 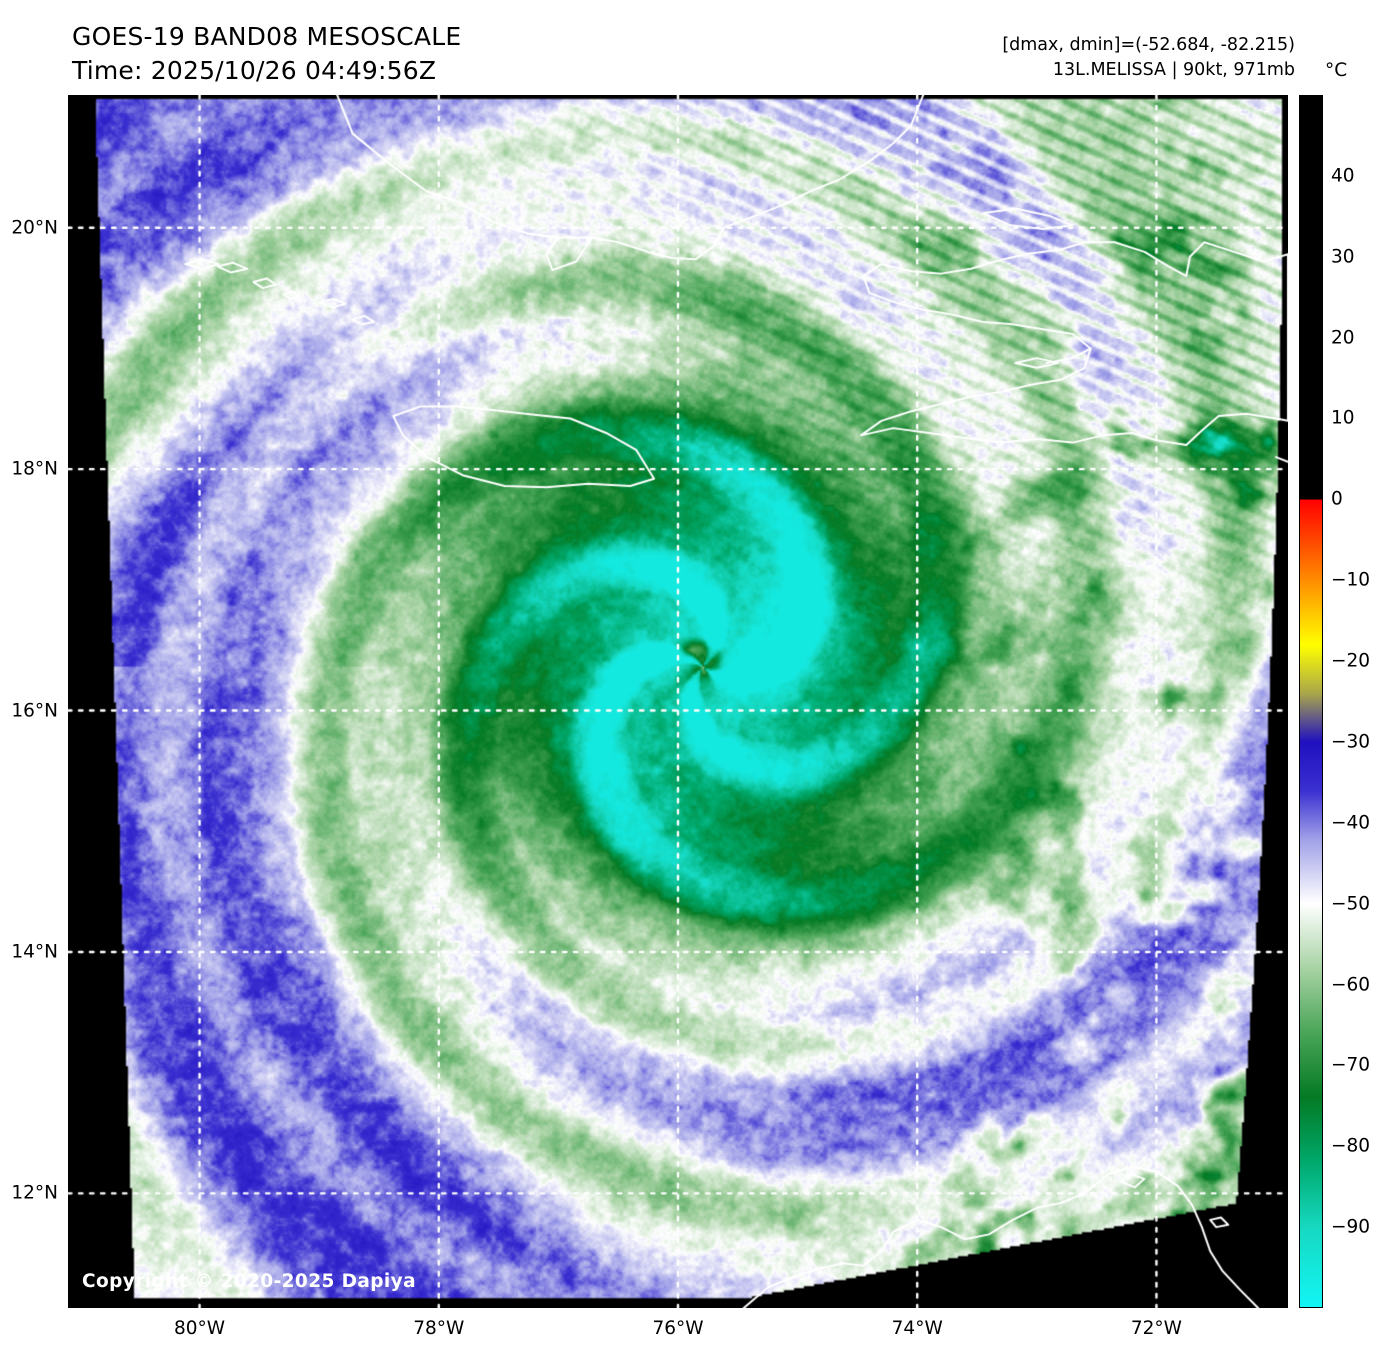 I want to click on longitude-tick-3: 74°W, so click(x=917, y=1328).